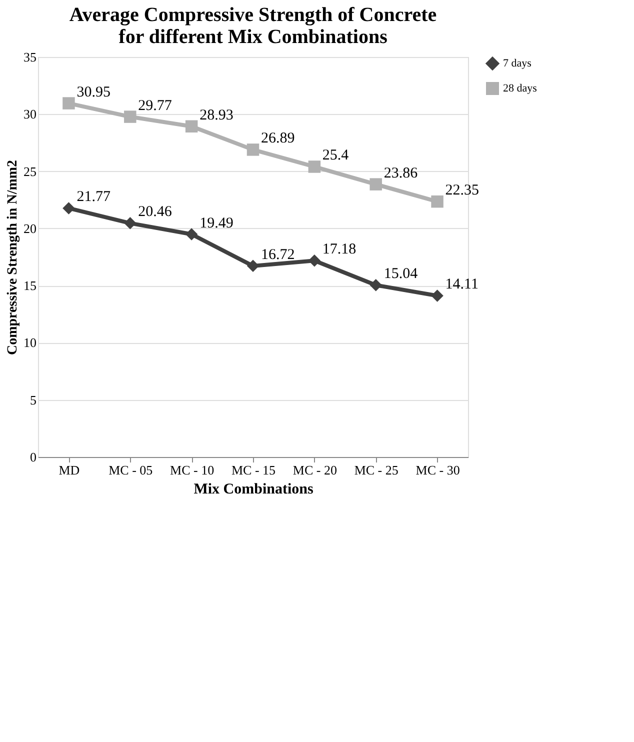  I want to click on y-tick-label: 35, so click(30, 57).